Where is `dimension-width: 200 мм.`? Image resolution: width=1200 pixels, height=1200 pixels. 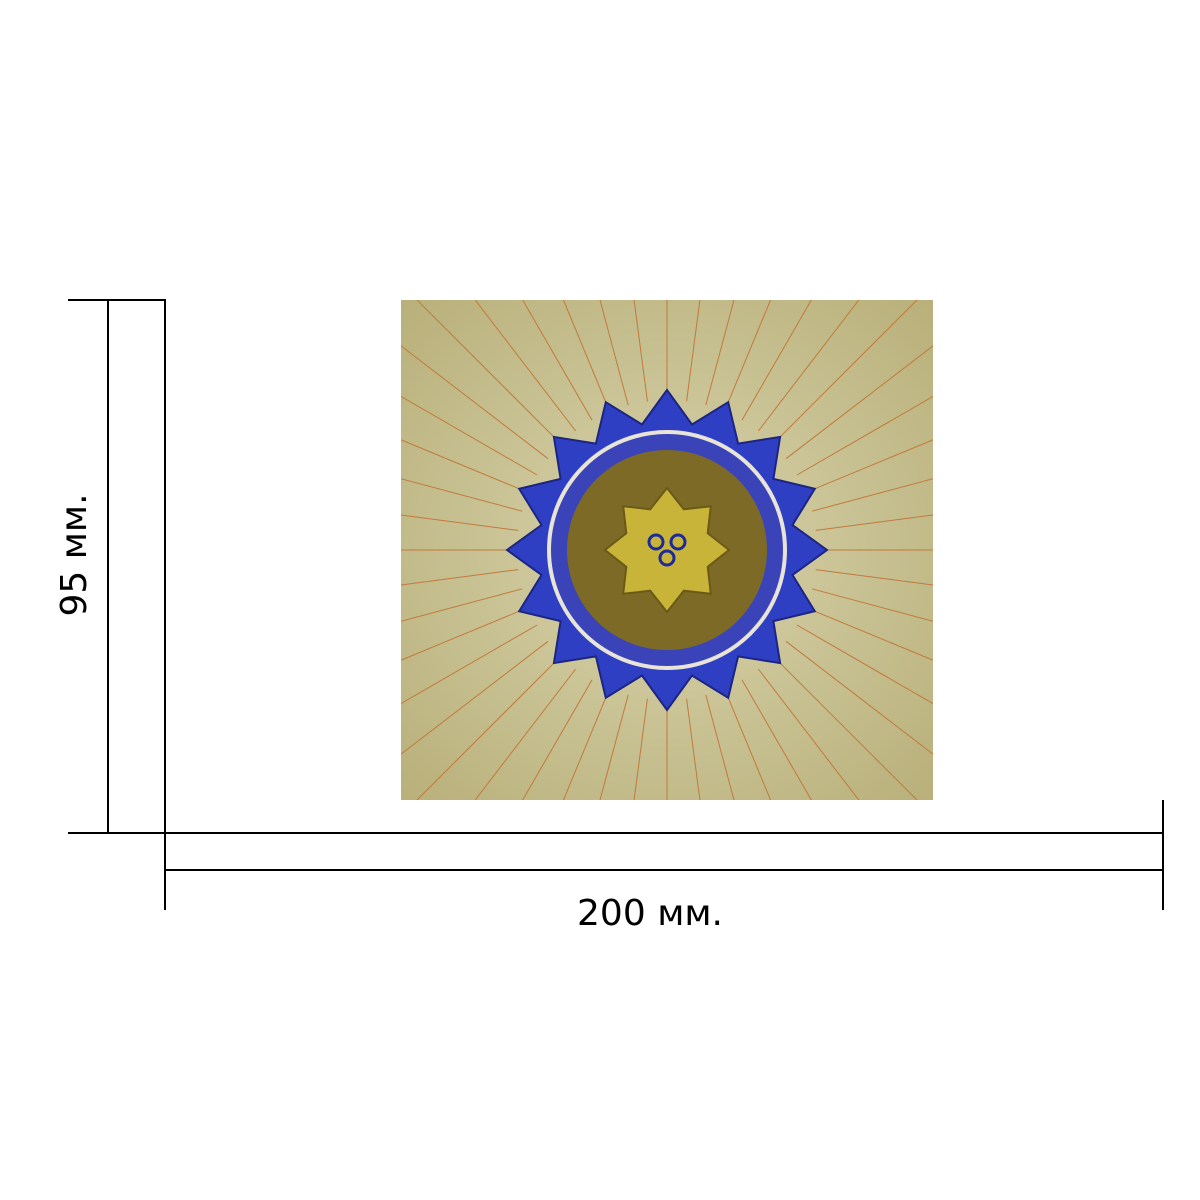 dimension-width: 200 мм. is located at coordinates (664, 867).